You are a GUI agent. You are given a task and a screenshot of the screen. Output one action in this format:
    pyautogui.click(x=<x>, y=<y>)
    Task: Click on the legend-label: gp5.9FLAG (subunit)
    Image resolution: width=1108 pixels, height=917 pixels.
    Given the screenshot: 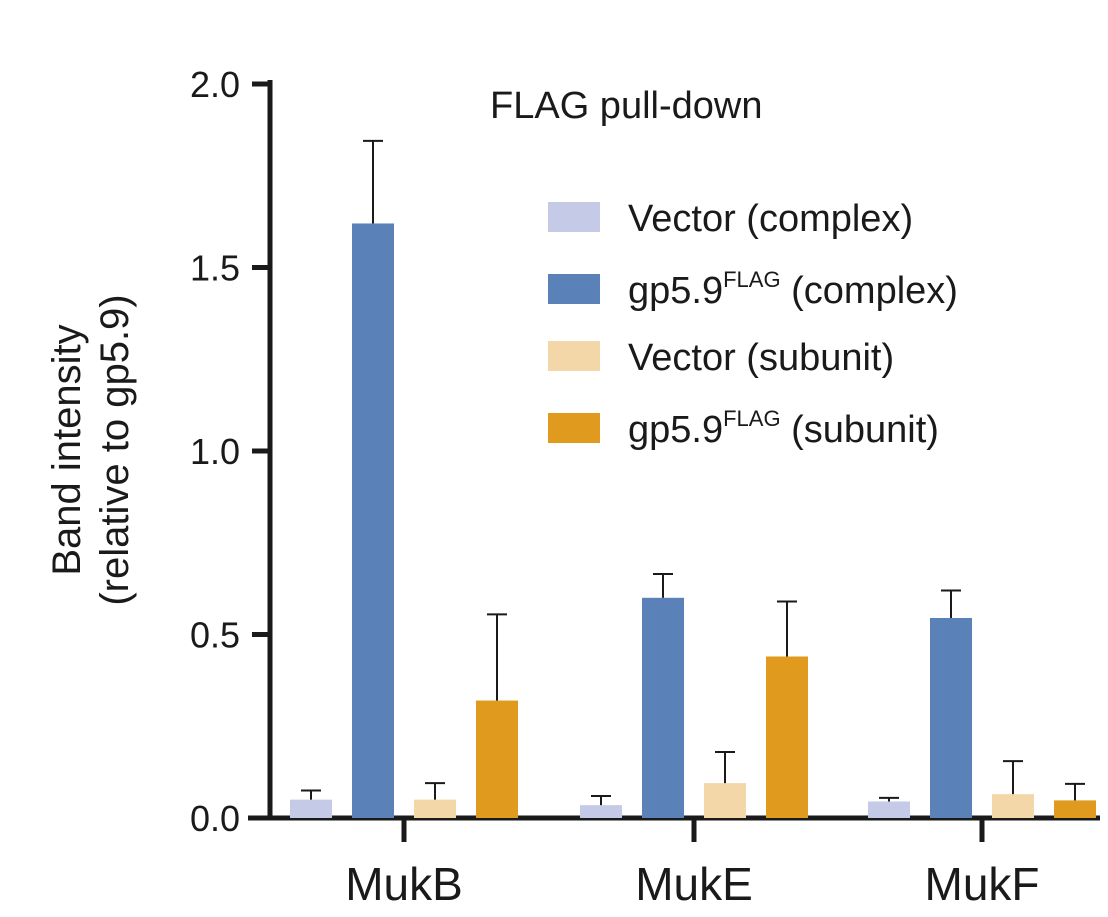 What is the action you would take?
    pyautogui.click(x=783, y=428)
    